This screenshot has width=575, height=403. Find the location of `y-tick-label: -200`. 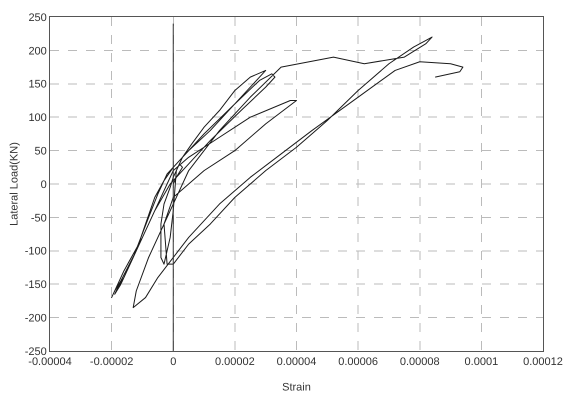

y-tick-label: -200 is located at coordinates (35, 318).